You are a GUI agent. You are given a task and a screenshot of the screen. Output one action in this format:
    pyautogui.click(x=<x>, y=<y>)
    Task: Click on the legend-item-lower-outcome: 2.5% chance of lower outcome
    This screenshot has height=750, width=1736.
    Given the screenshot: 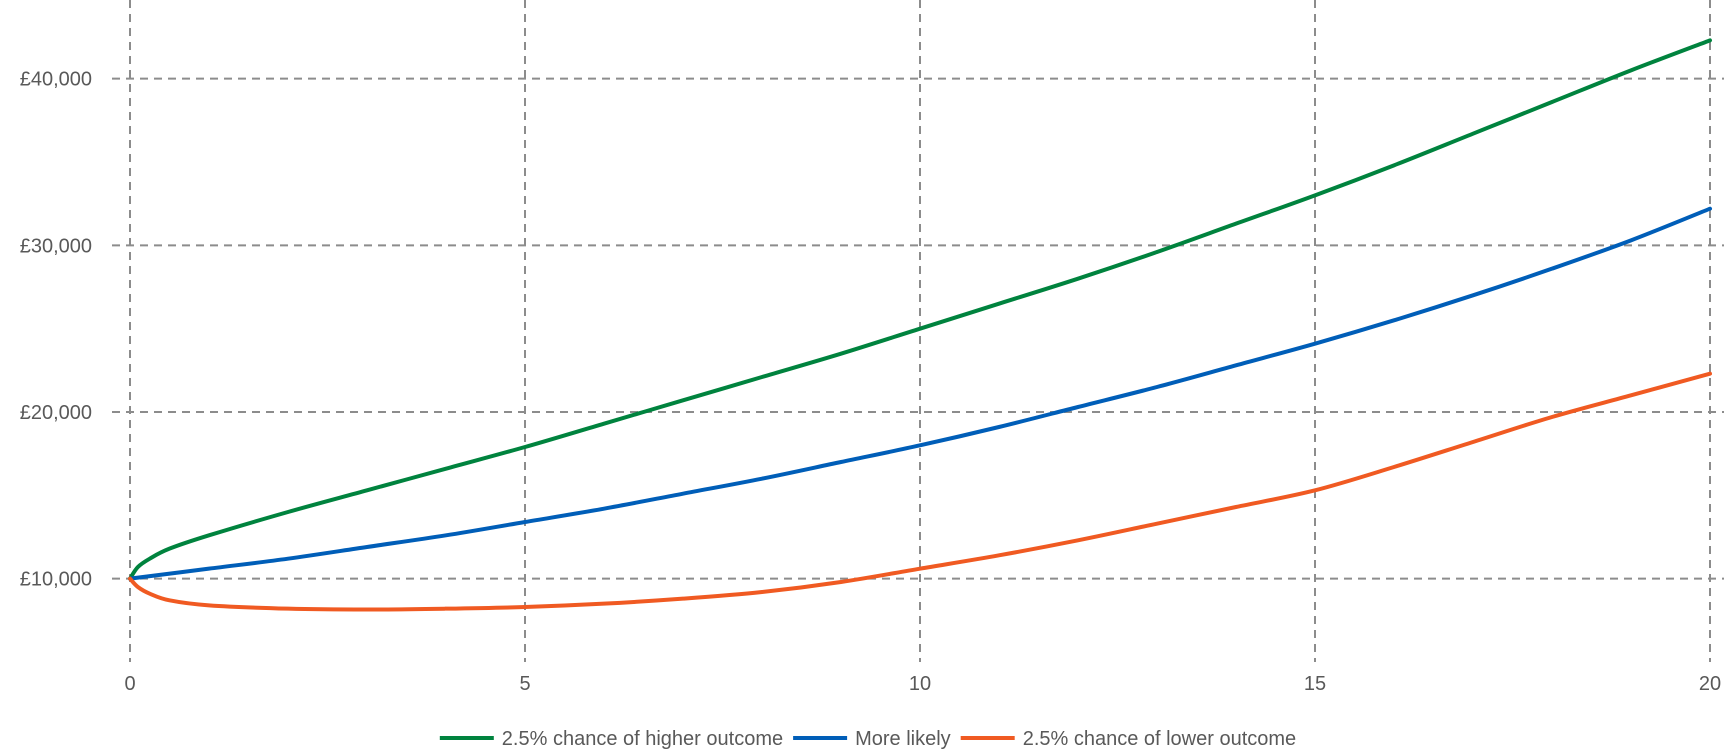 What is the action you would take?
    pyautogui.click(x=1128, y=739)
    